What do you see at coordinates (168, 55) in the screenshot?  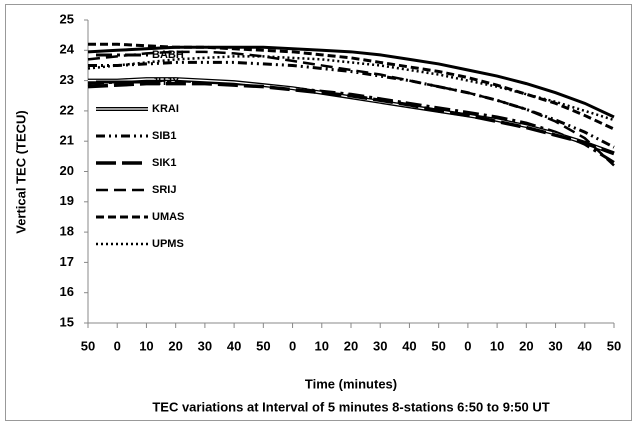 I see `legend-label: BABH` at bounding box center [168, 55].